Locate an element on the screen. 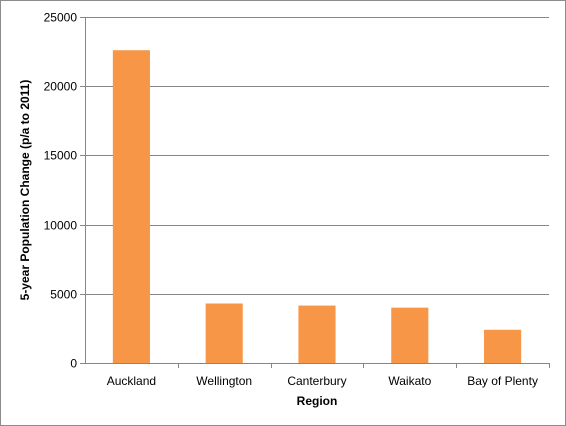 The height and width of the screenshot is (426, 566). bar-bay-of-plenty is located at coordinates (503, 346).